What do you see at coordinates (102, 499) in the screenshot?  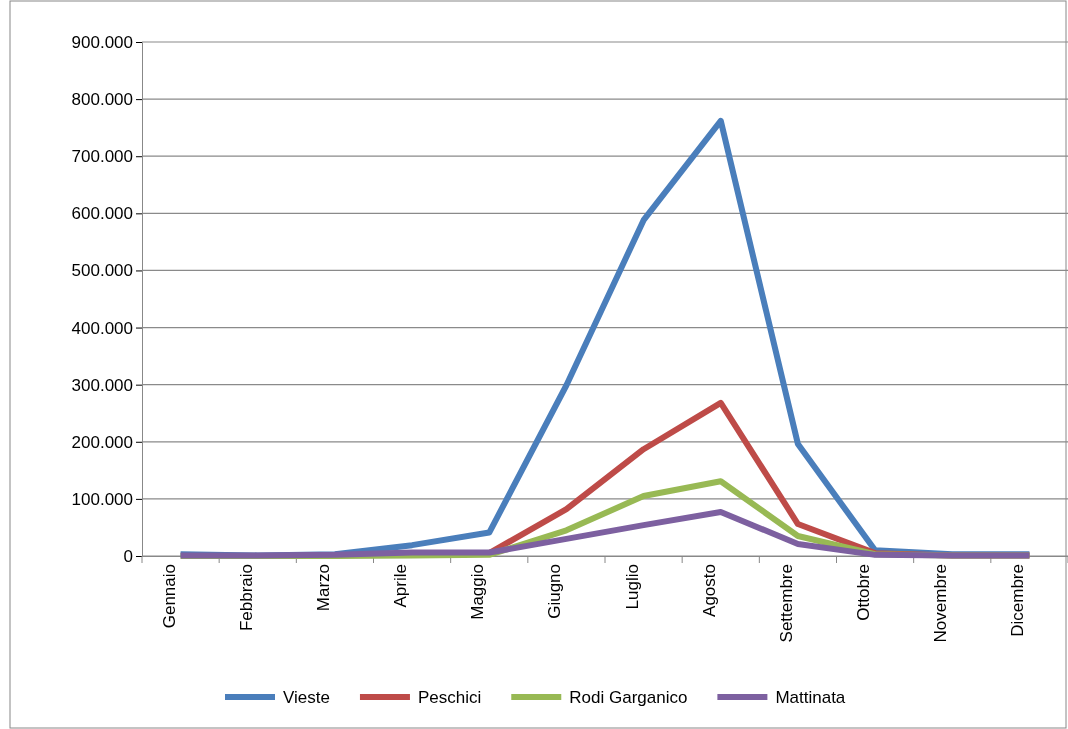 I see `y-tick-label: 100.000` at bounding box center [102, 499].